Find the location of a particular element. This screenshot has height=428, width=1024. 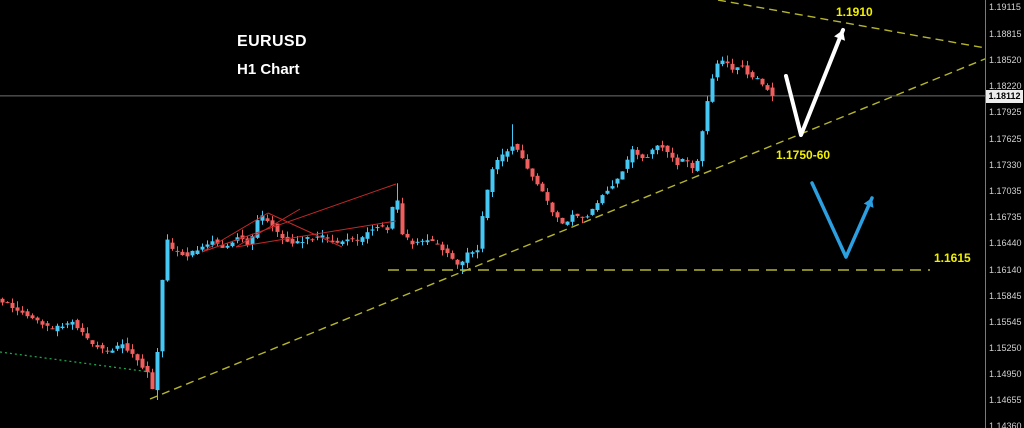

symbol-label: EURUSD is located at coordinates (272, 41).